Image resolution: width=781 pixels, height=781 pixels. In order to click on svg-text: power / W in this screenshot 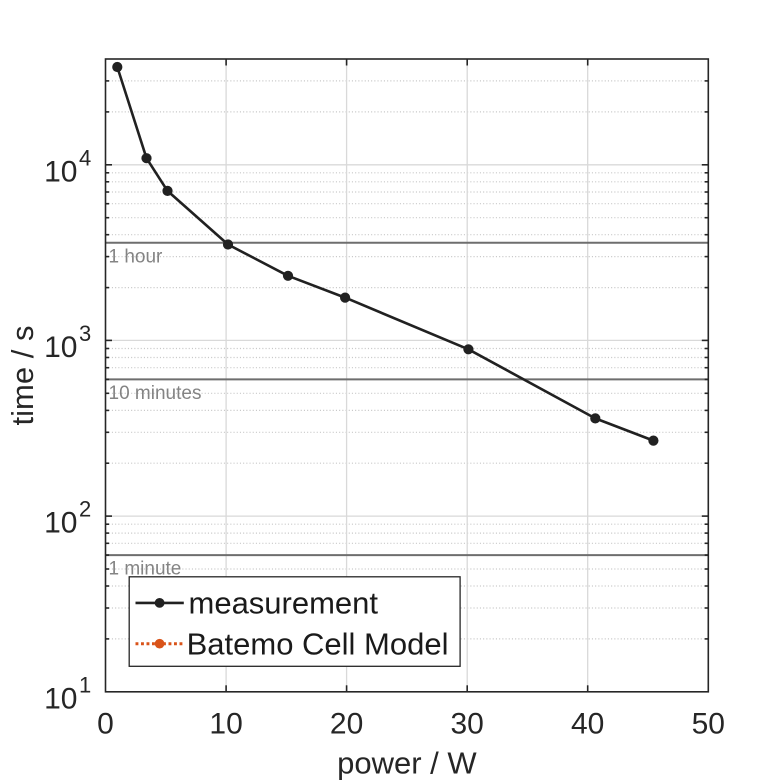, I will do `click(407, 763)`.